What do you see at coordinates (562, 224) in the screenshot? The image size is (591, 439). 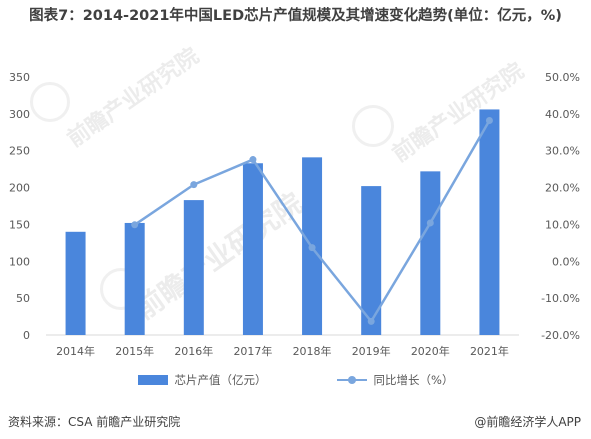 I see `y-right-tick-label: 10.0%` at bounding box center [562, 224].